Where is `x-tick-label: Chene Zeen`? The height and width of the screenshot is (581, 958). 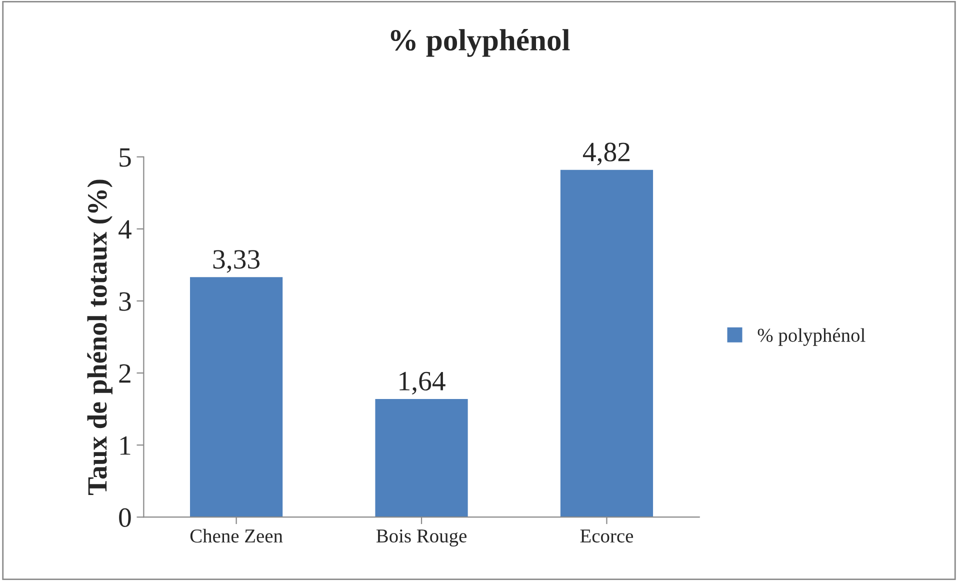
x-tick-label: Chene Zeen is located at coordinates (236, 535).